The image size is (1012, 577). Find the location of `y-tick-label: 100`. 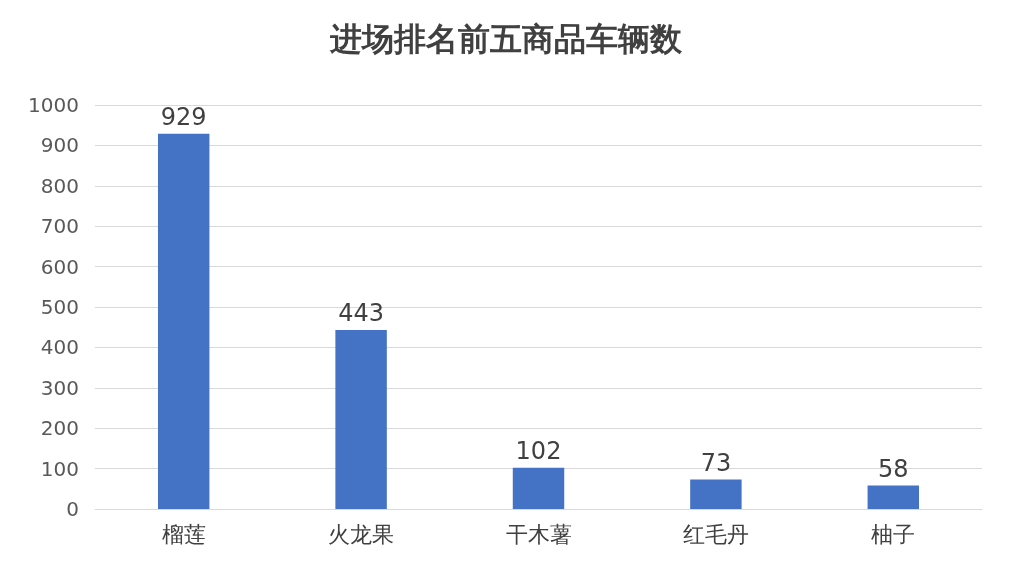

y-tick-label: 100 is located at coordinates (59, 468).